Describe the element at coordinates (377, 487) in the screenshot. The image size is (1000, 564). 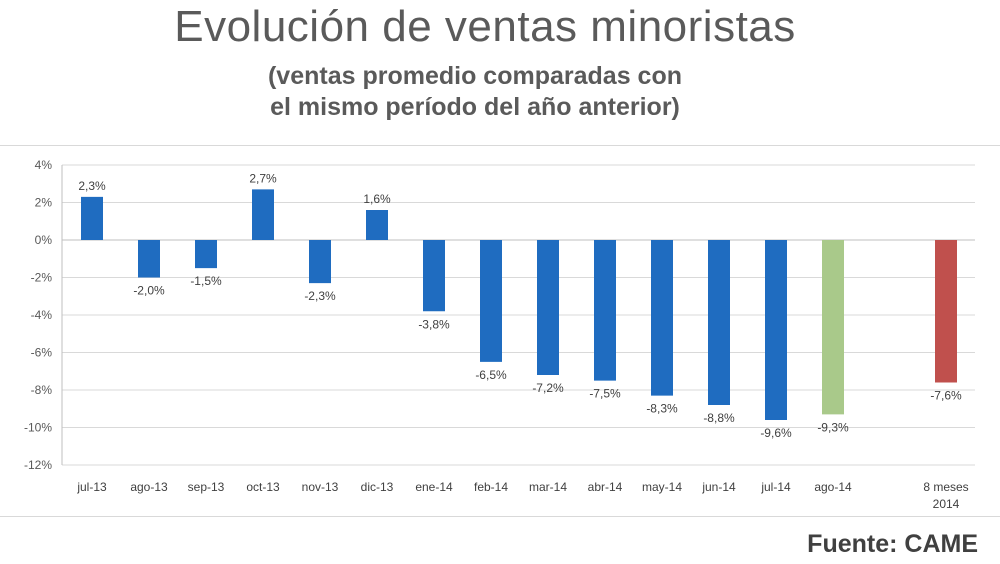
I see `x-tick-label: dic-13` at that location.